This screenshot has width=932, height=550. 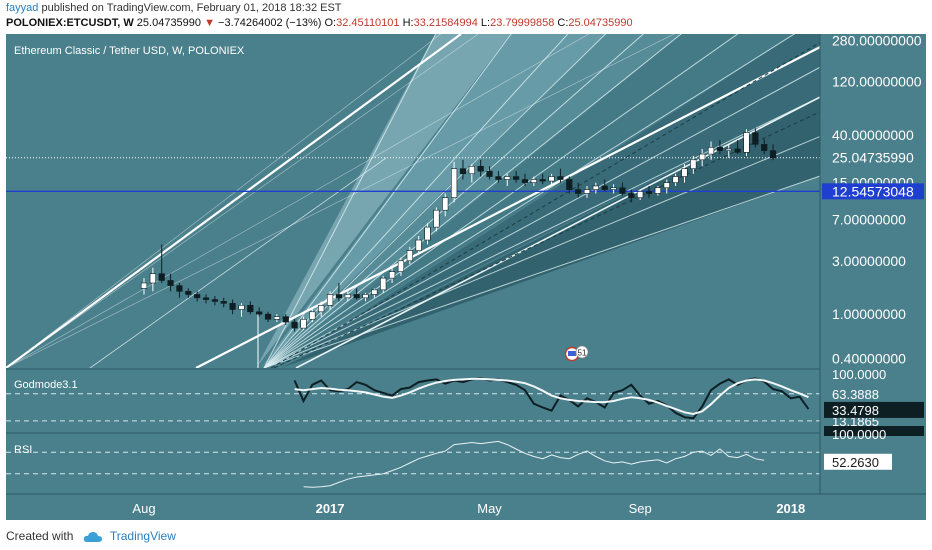 What do you see at coordinates (572, 353) in the screenshot?
I see `flag-icon` at bounding box center [572, 353].